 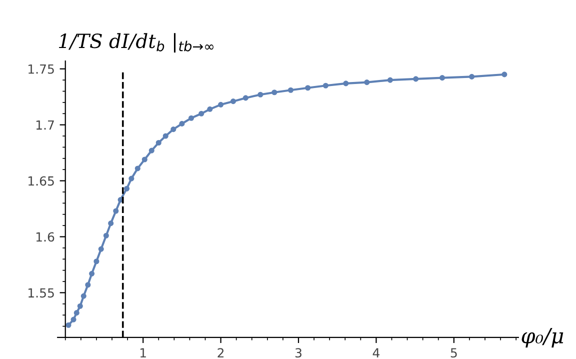 I want to click on x-tick-label: 2, so click(x=221, y=353).